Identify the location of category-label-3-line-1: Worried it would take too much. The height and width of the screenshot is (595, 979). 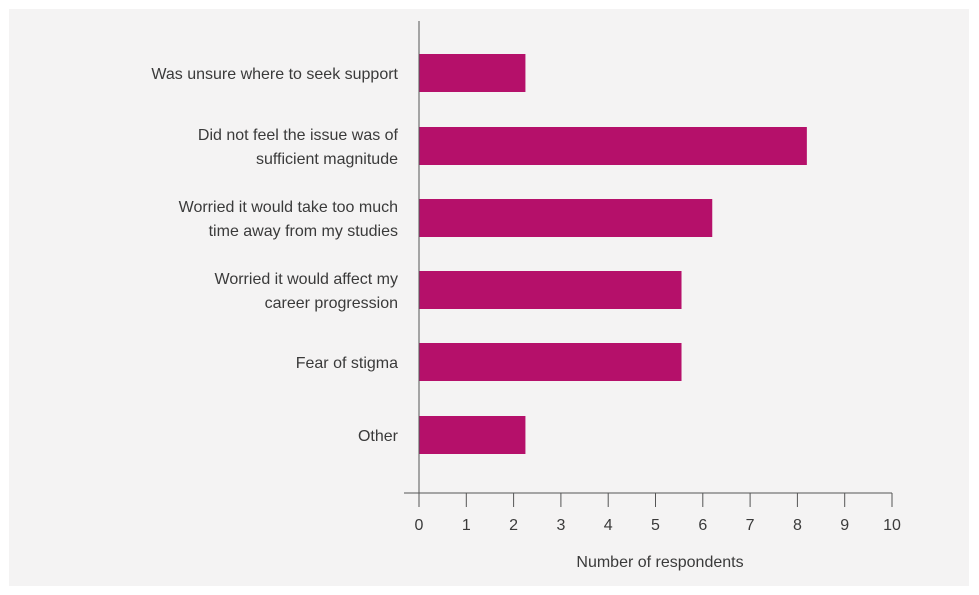
(288, 207).